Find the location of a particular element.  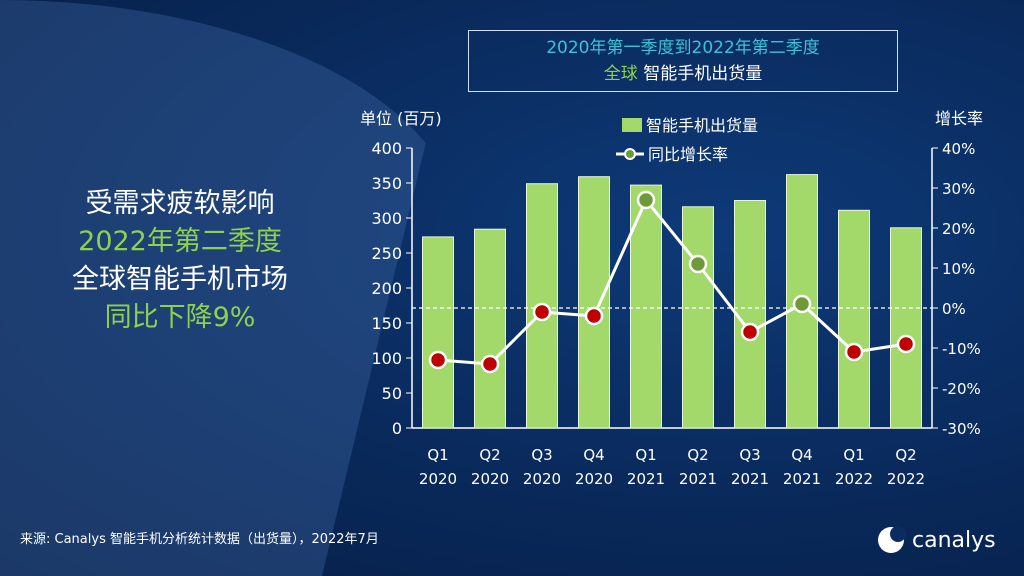

logo-text: canalys is located at coordinates (954, 540).